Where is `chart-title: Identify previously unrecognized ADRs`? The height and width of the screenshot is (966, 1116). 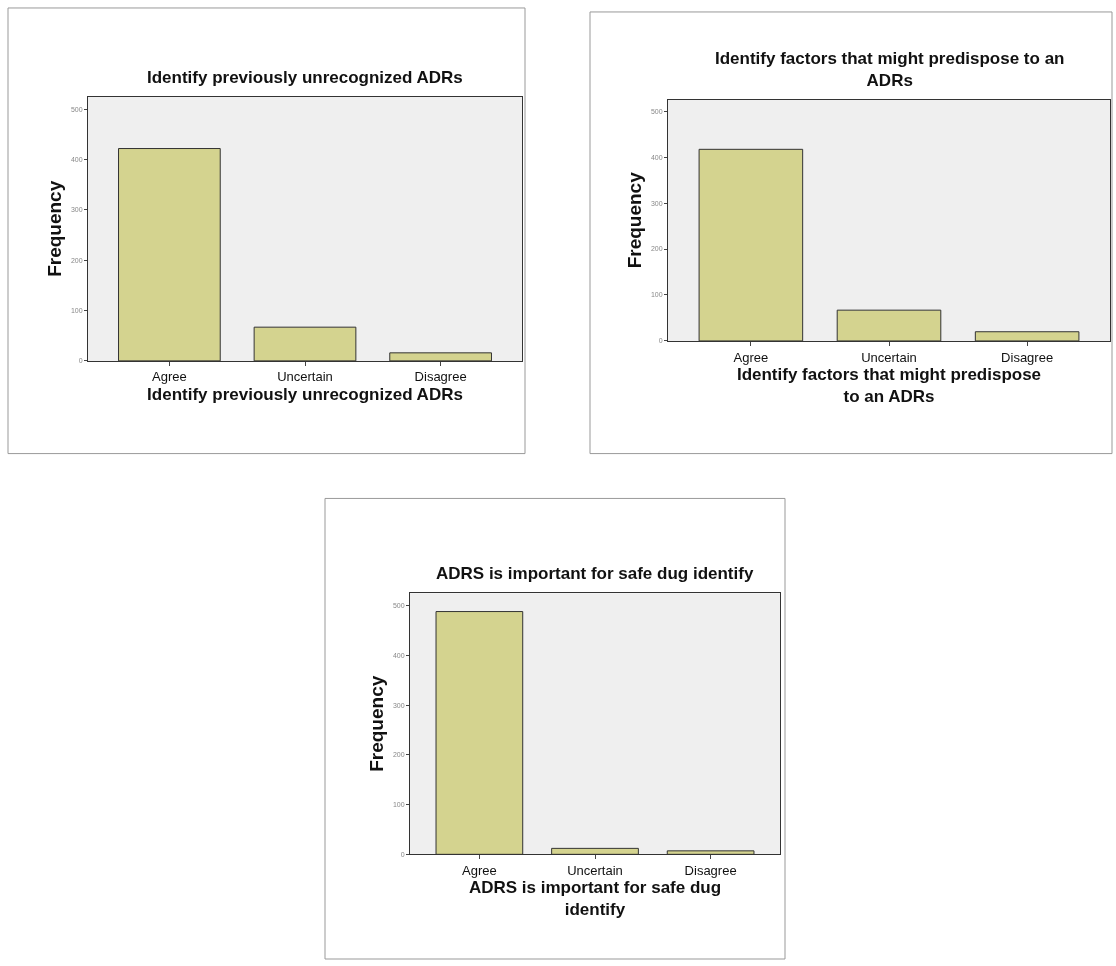 chart-title: Identify previously unrecognized ADRs is located at coordinates (305, 77).